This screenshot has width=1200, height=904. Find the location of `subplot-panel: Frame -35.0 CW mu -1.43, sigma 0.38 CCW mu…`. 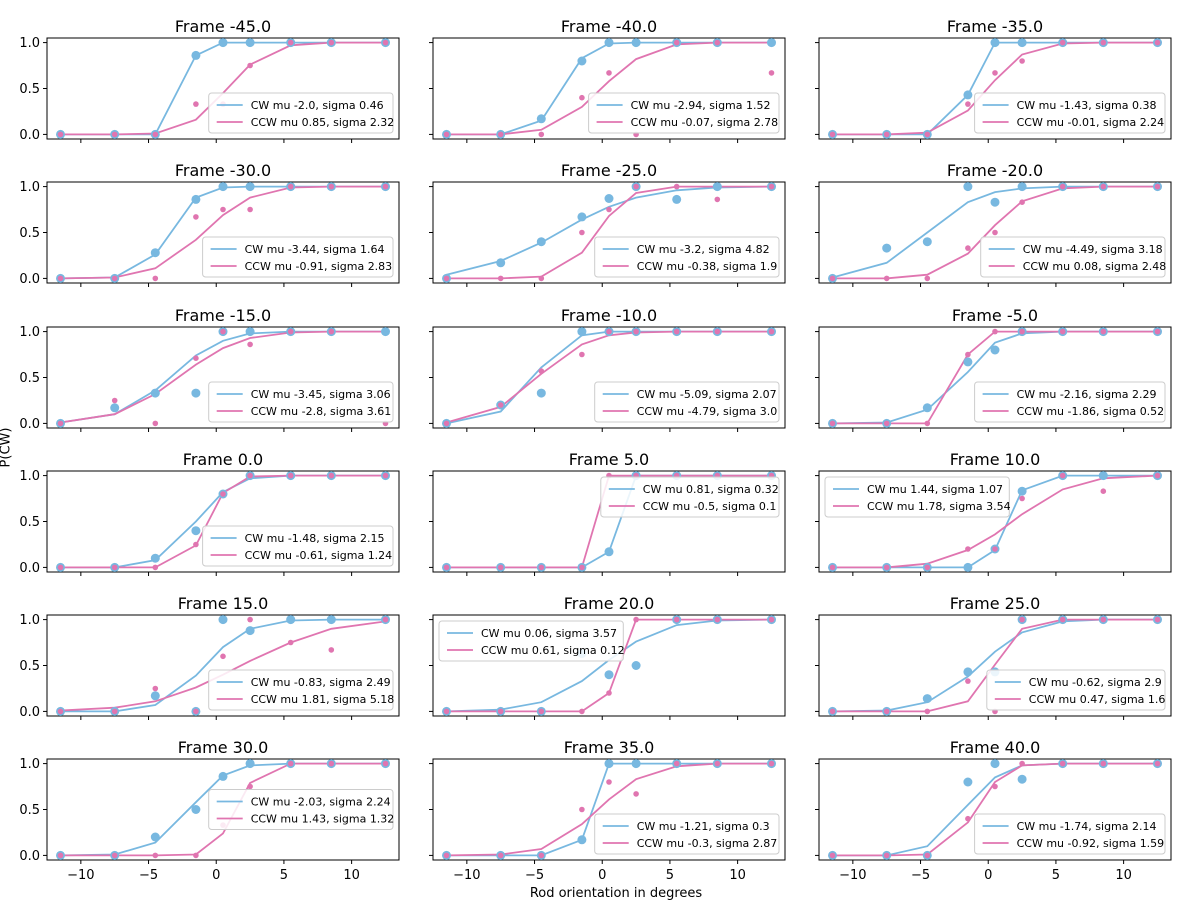

subplot-panel: Frame -35.0 CW mu -1.43, sigma 0.38 CCW mu… is located at coordinates (993, 80).